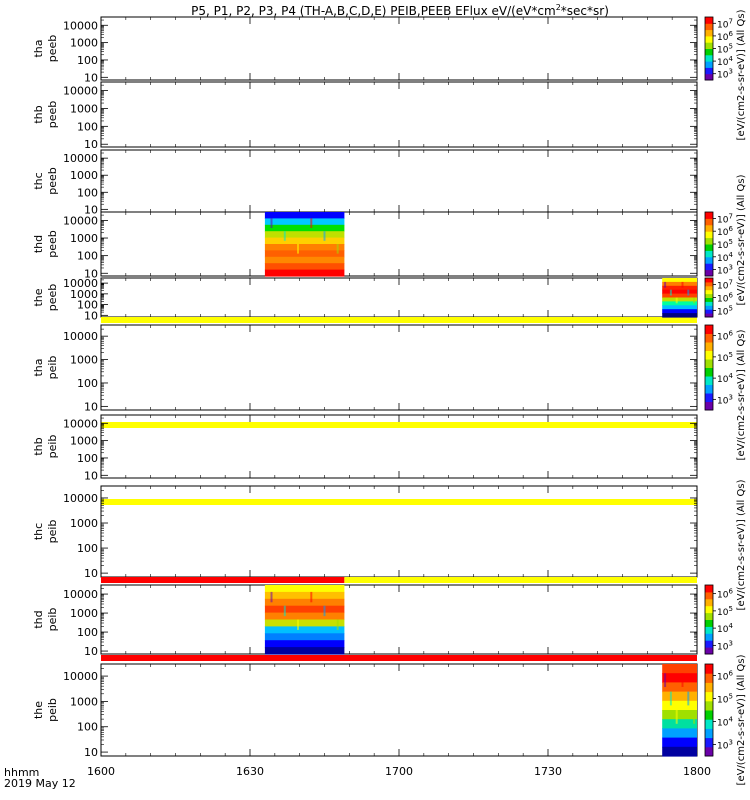 The image size is (750, 800). Describe the element at coordinates (718, 619) in the screenshot. I see `colorbar-8: 10⁶ 10⁵ 10⁴ 10³` at that location.